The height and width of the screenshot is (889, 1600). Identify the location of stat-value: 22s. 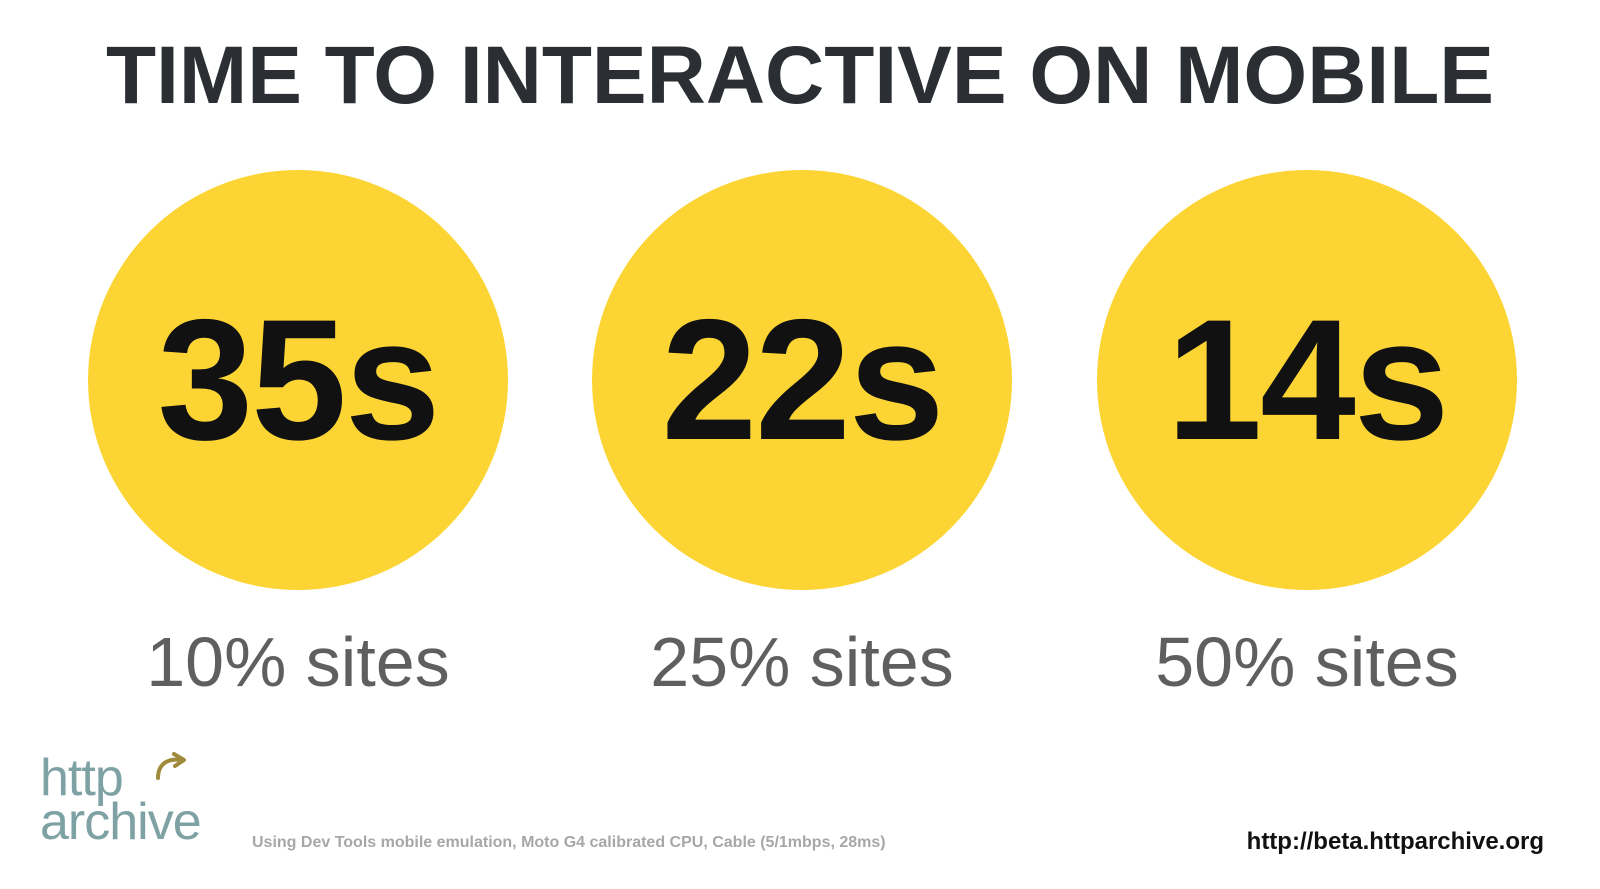
(803, 380).